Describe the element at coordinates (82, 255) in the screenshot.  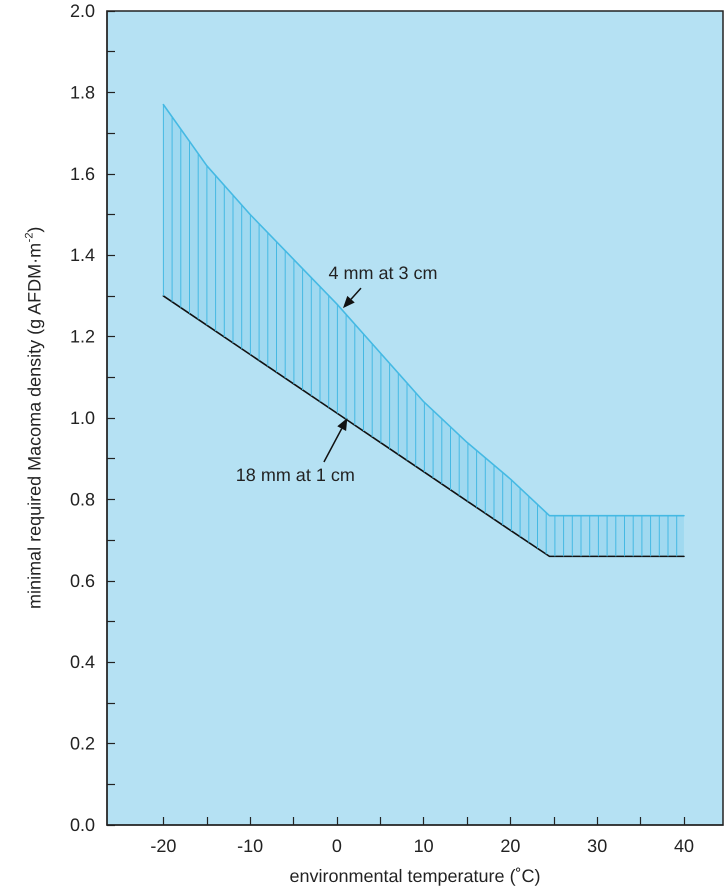
I see `y-tick-label: 1.4` at that location.